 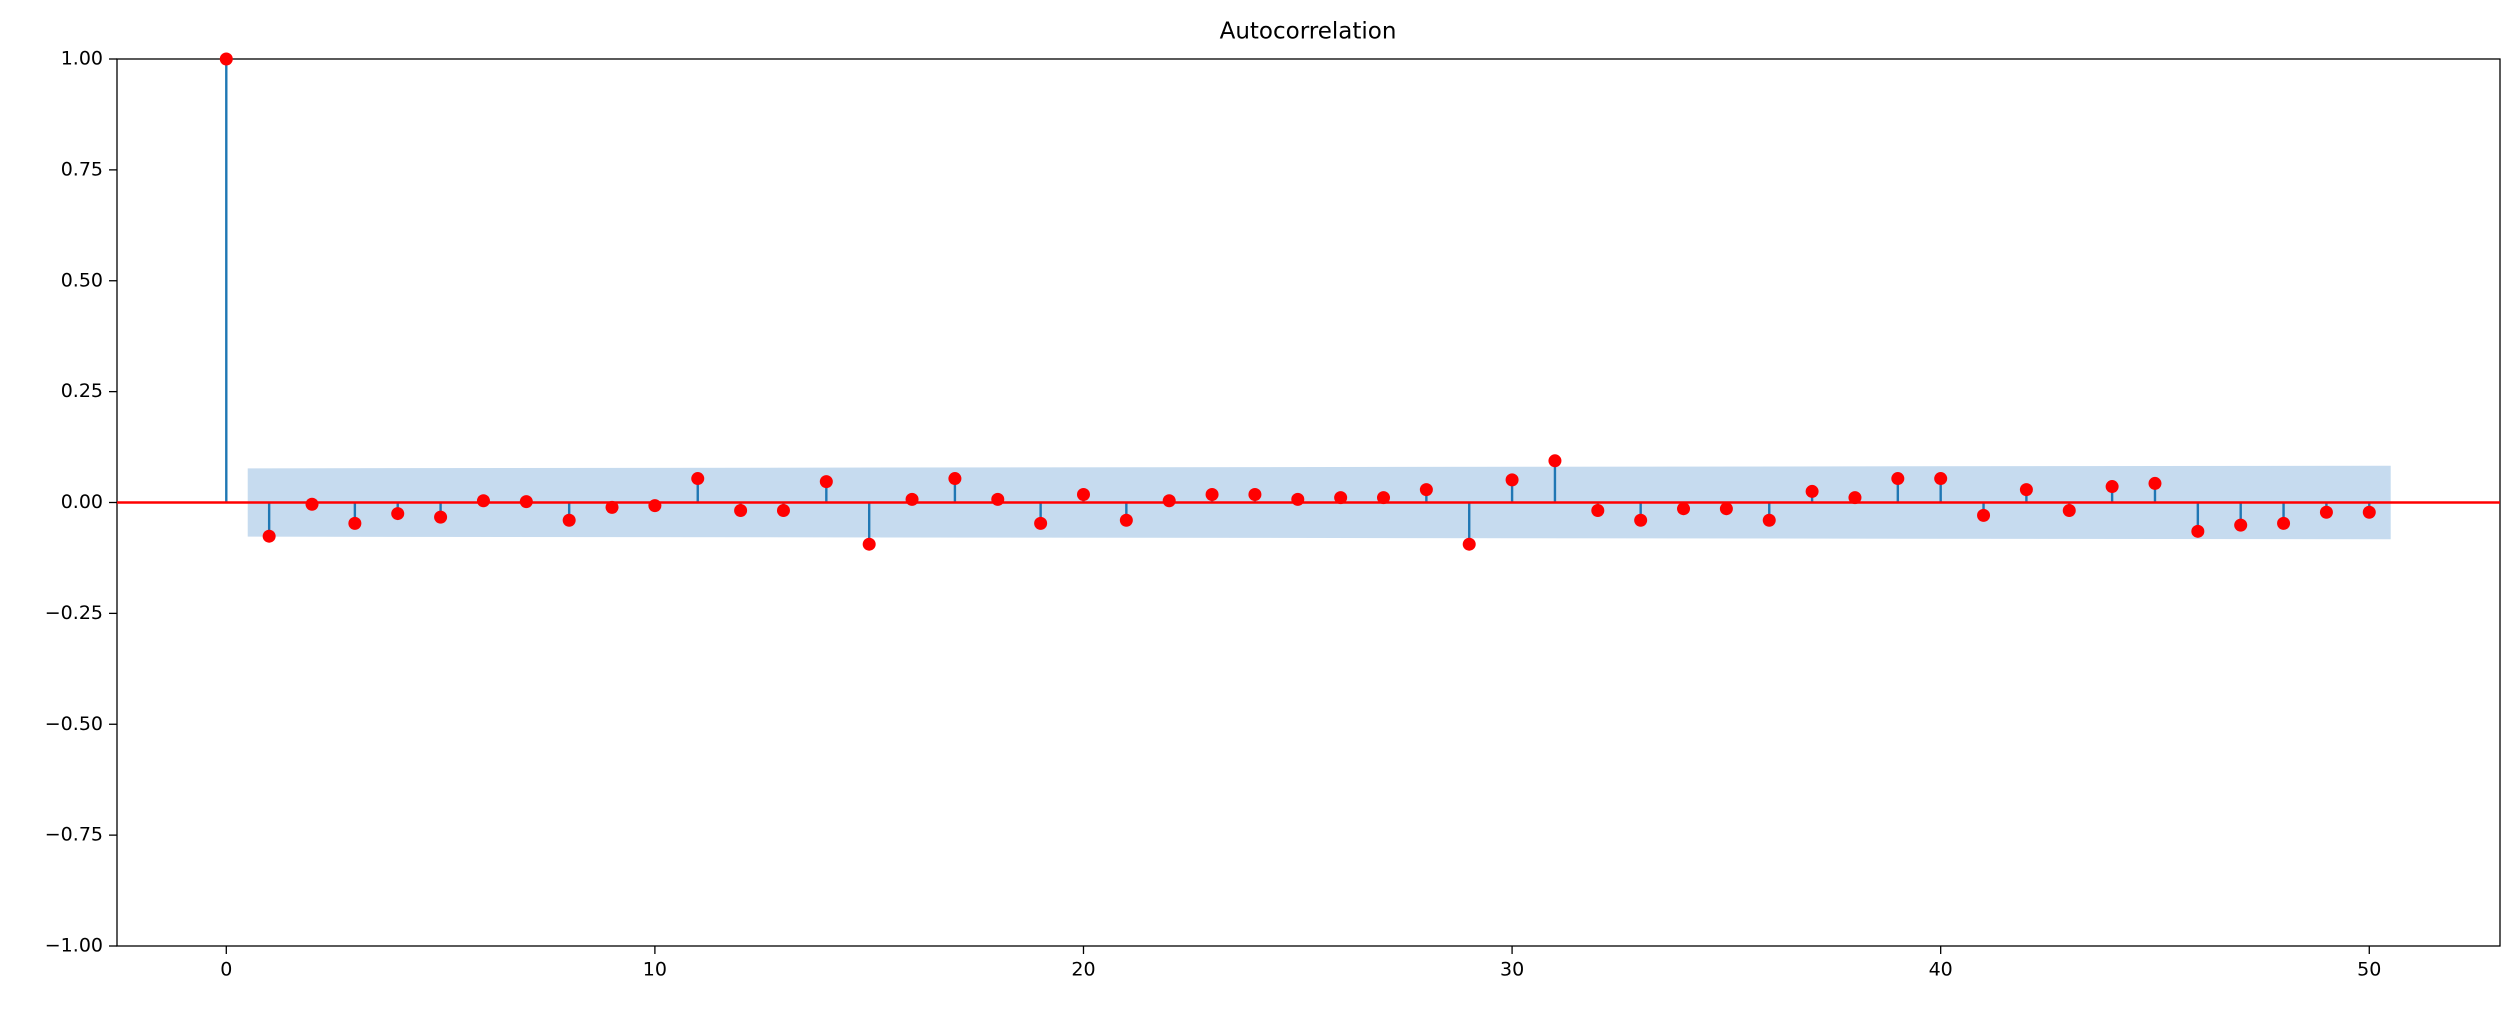 What do you see at coordinates (82, 391) in the screenshot?
I see `y-tick-label: 0.25` at bounding box center [82, 391].